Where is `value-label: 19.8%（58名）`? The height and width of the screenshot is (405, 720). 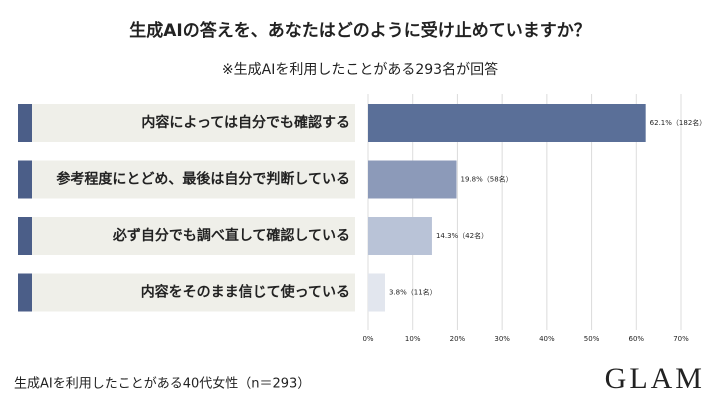 value-label: 19.8%（58名） is located at coordinates (487, 179).